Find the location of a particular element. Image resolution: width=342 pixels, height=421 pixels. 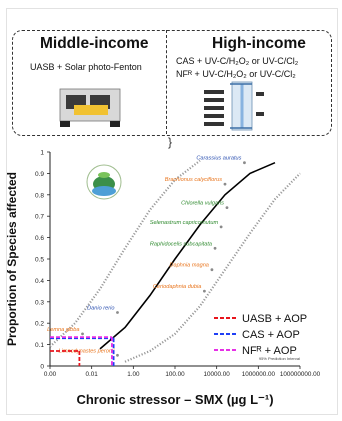

species-label: Danio rerio is located at coordinates (100, 309).